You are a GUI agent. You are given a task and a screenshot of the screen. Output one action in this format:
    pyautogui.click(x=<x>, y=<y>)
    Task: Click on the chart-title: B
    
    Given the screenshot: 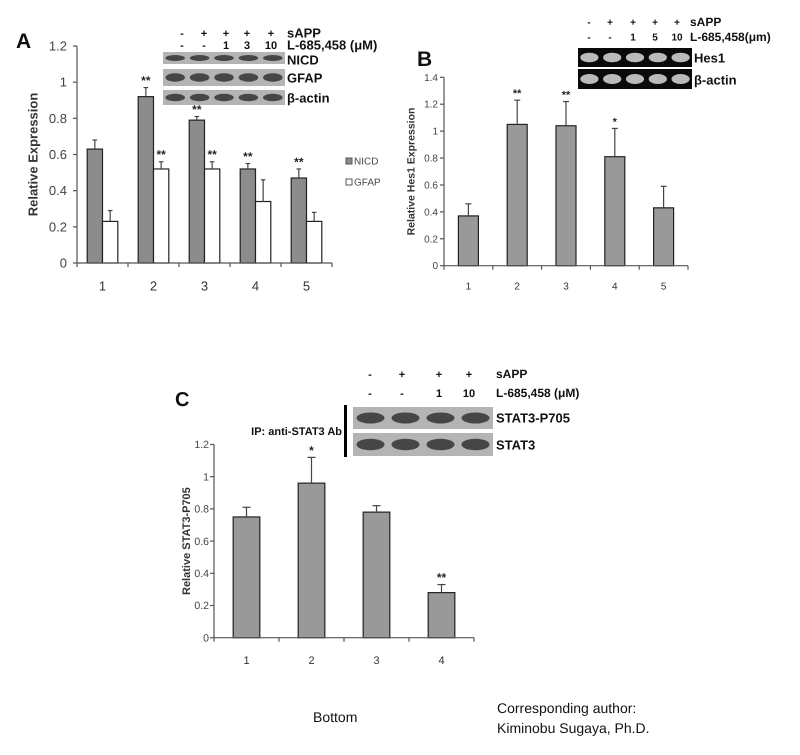 What is the action you would take?
    pyautogui.click(x=424, y=59)
    